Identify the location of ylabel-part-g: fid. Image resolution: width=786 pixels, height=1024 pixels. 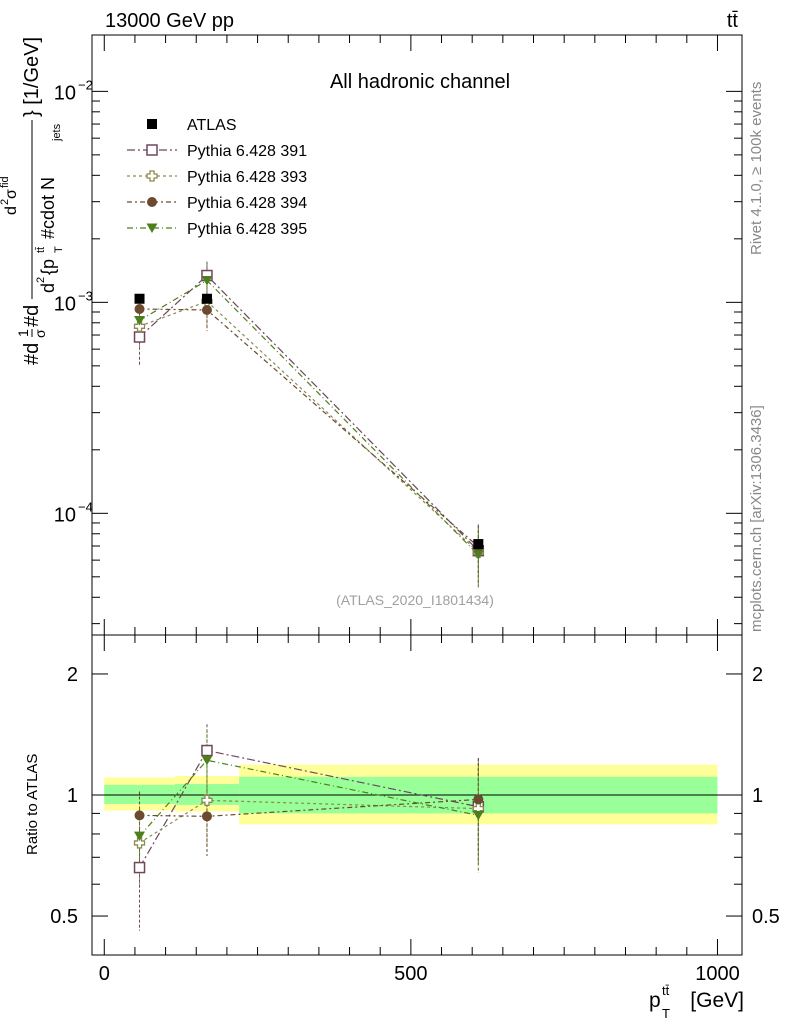
(5, 182).